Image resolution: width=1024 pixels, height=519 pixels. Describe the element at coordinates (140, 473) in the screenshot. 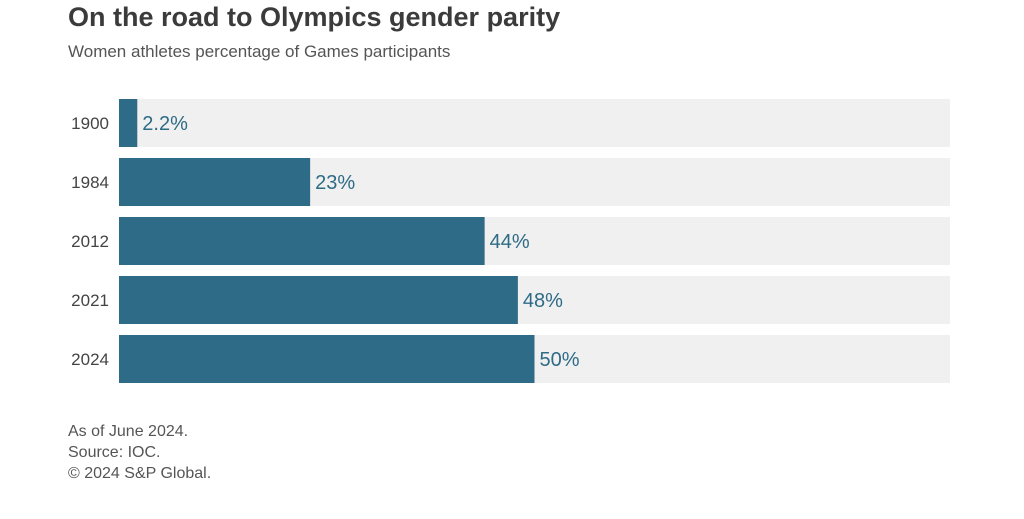

I see `footer-copyright: © 2024 S&P Global.` at that location.